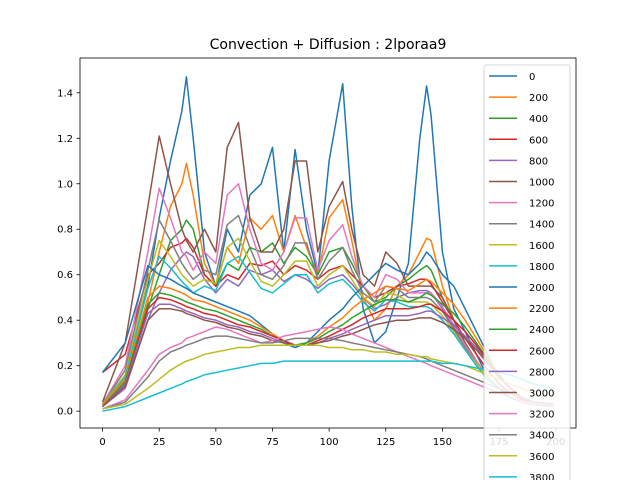 The height and width of the screenshot is (485, 640). Describe the element at coordinates (532, 77) in the screenshot. I see `legend-label: 0` at that location.